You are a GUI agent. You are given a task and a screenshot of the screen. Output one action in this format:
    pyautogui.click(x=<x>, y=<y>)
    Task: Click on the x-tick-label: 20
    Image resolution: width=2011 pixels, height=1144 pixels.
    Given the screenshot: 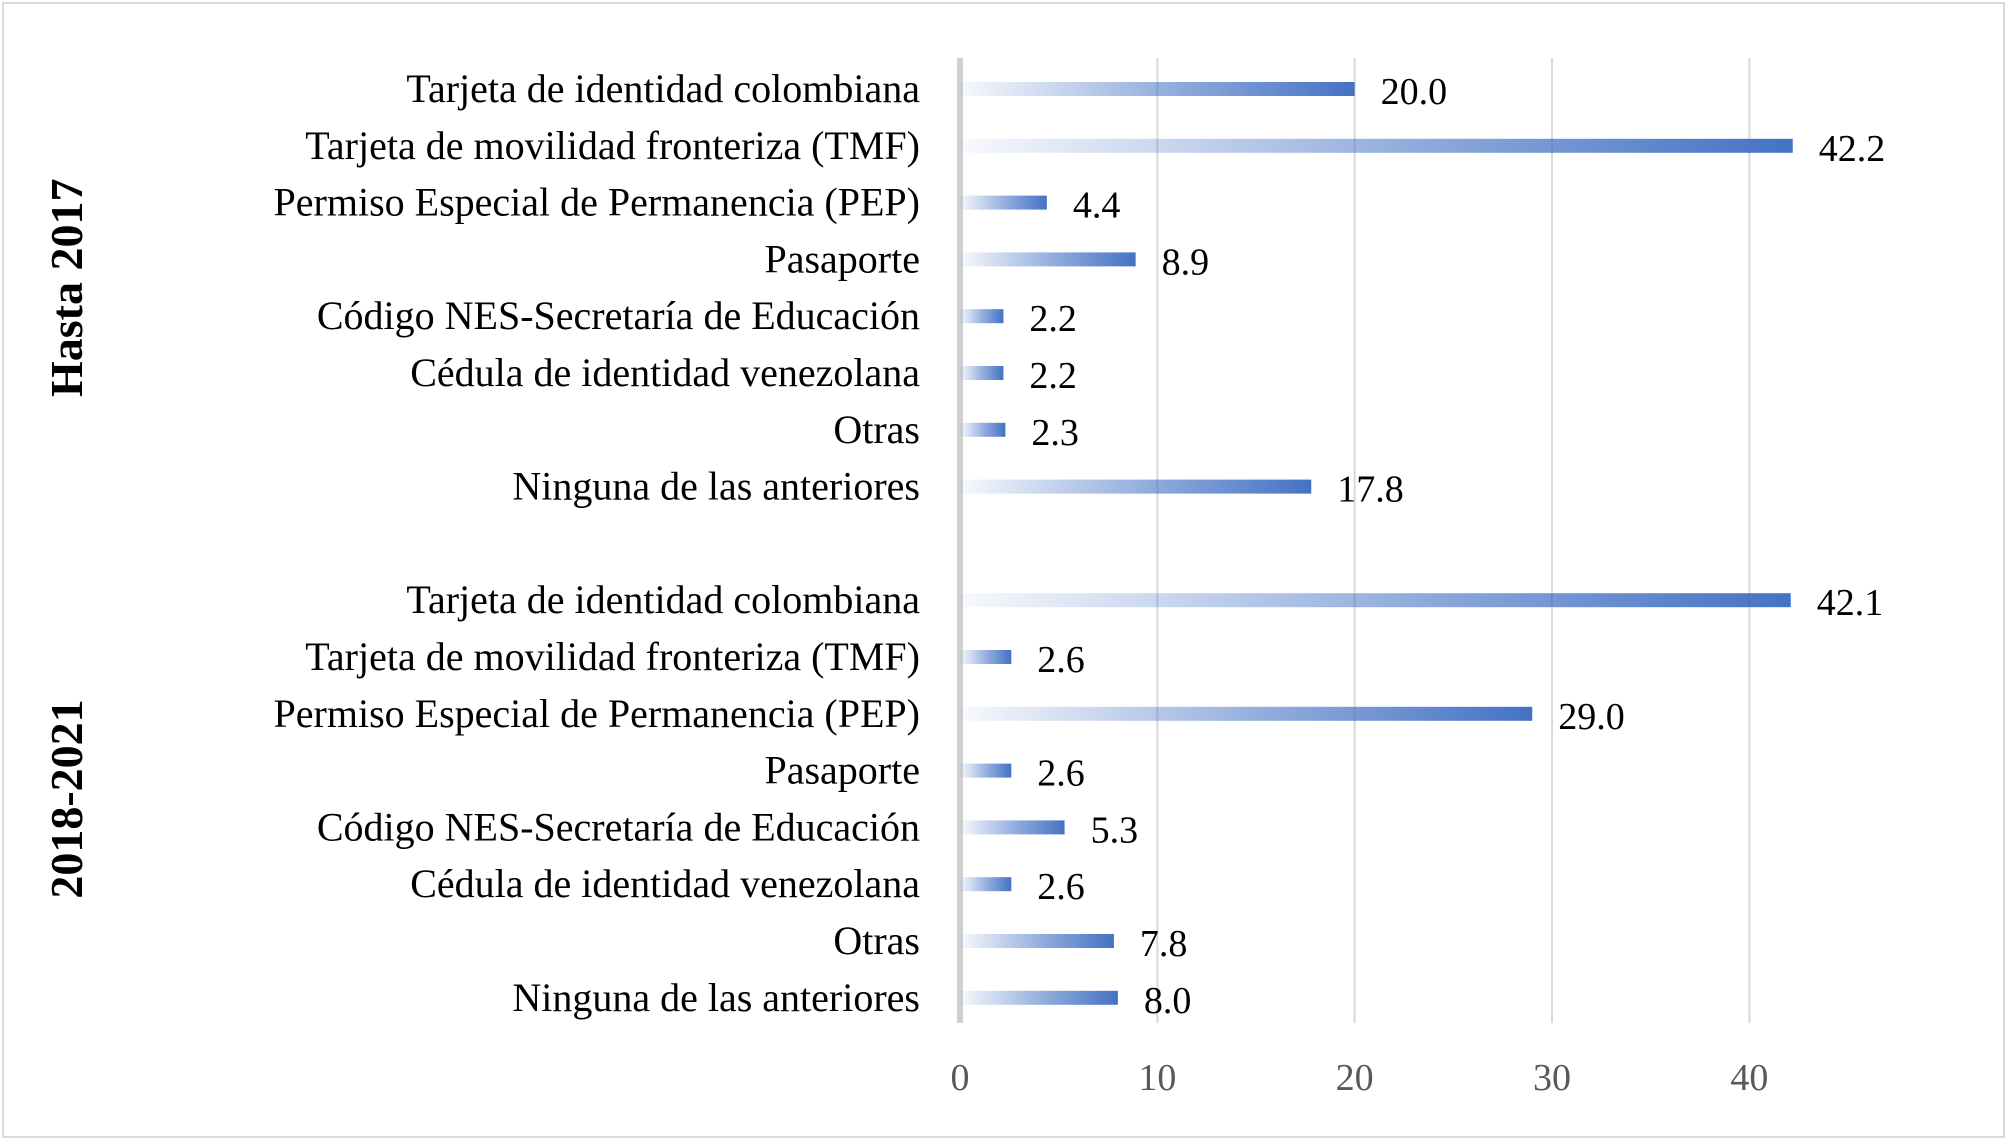 What is the action you would take?
    pyautogui.click(x=1355, y=1078)
    